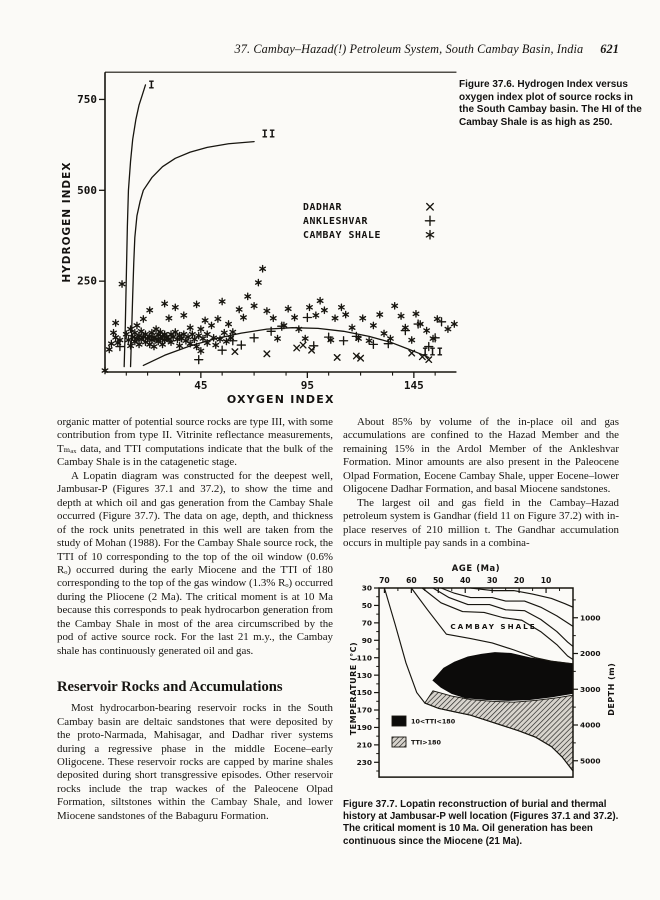 This screenshot has width=660, height=900. What do you see at coordinates (465, 580) in the screenshot?
I see `svg-text: 40` at bounding box center [465, 580].